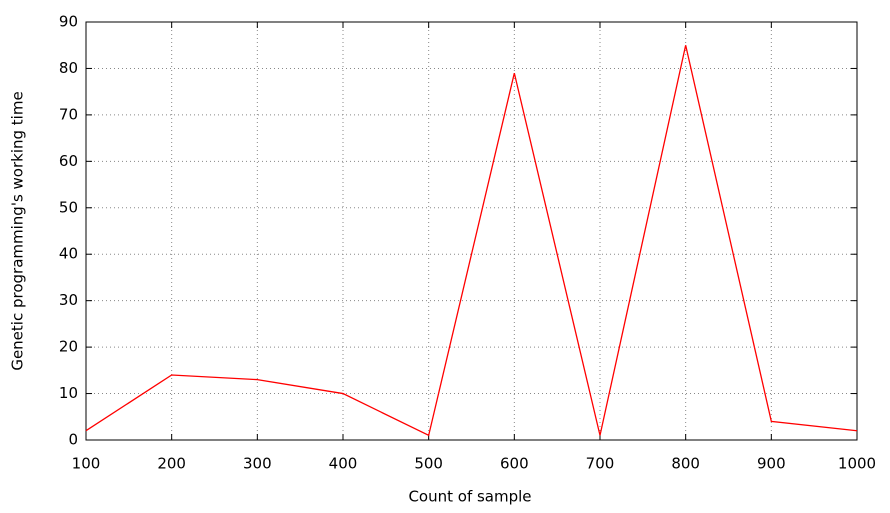 The image size is (890, 513). What do you see at coordinates (68, 68) in the screenshot?
I see `y-tick-label: 80` at bounding box center [68, 68].